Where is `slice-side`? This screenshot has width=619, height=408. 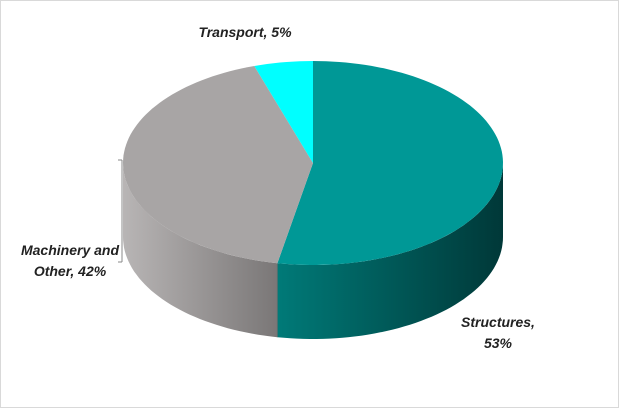
slice-side is located at coordinates (200, 250).